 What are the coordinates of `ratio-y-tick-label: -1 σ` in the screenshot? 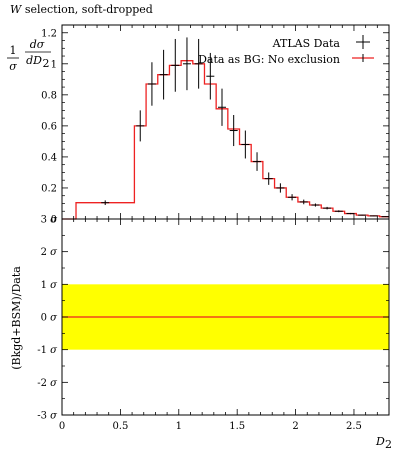 It's located at (47, 350).